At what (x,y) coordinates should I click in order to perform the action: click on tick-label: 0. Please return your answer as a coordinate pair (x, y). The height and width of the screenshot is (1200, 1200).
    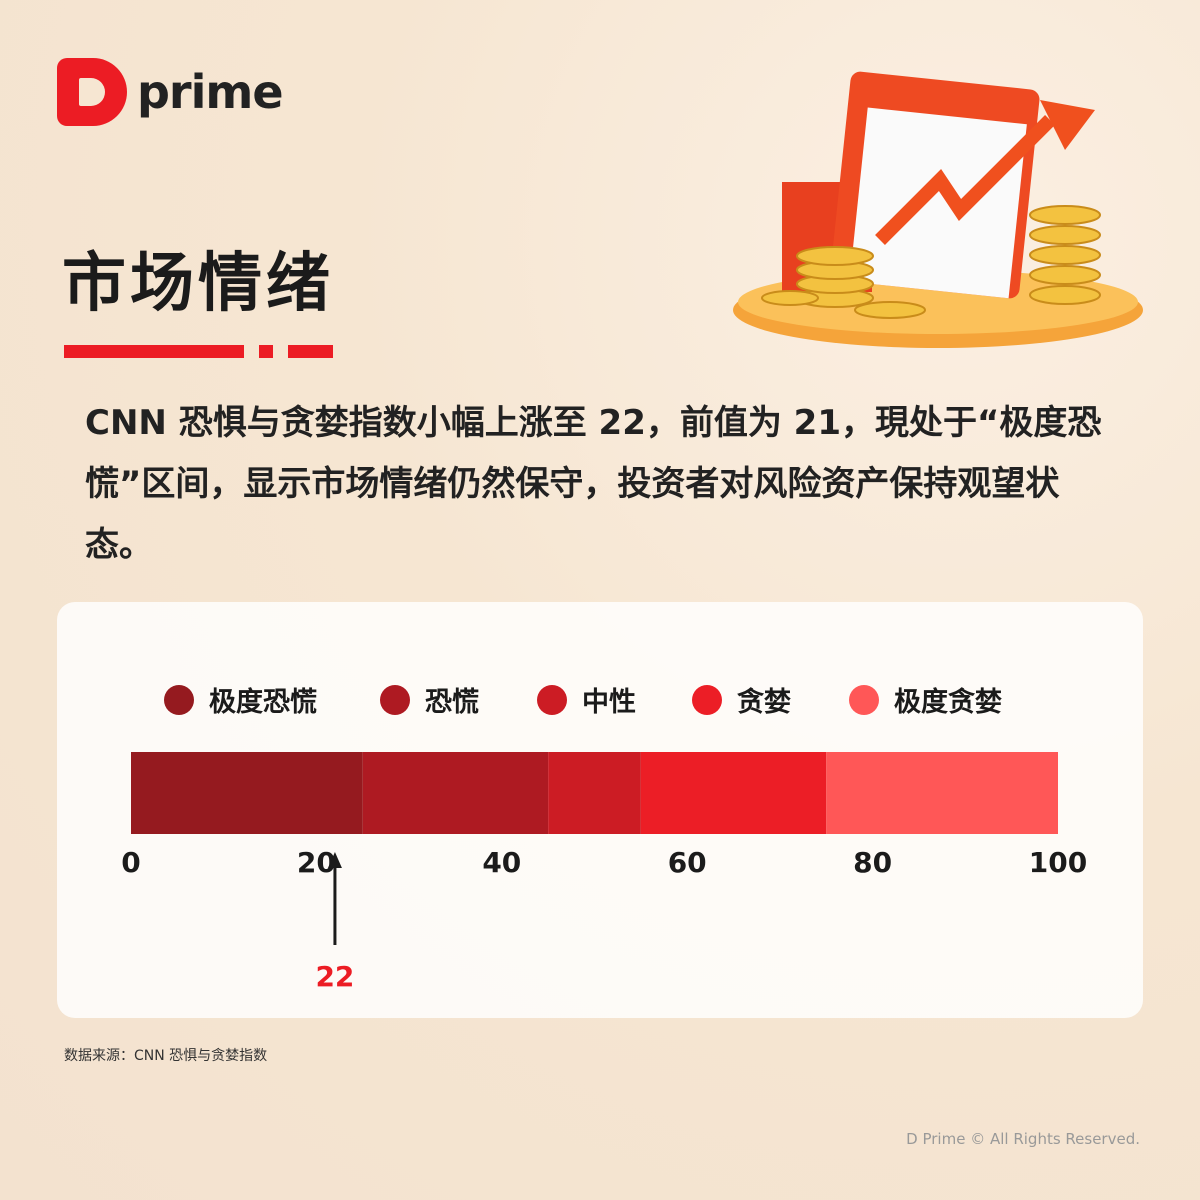
    Looking at the image, I should click on (130, 862).